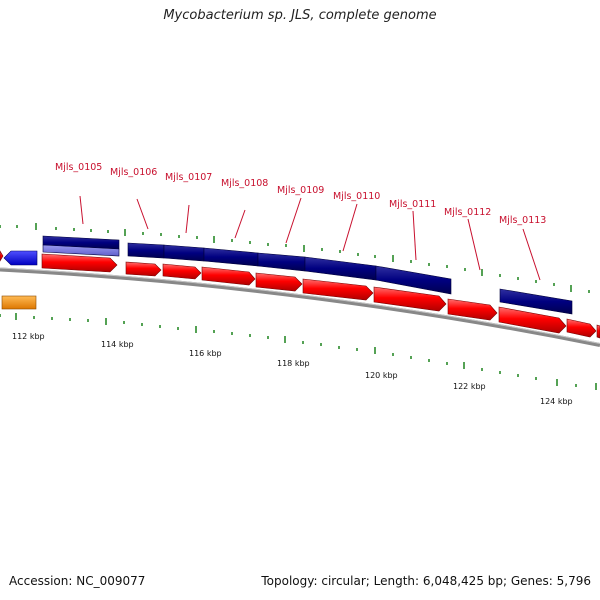  I want to click on gene-feature-0105-alt, so click(81, 250).